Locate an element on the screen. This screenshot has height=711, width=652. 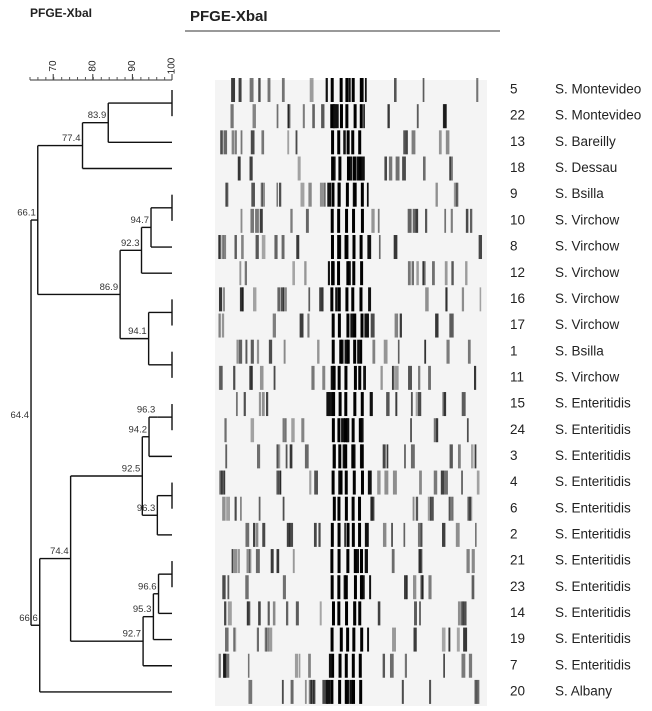
serotype-name: S. Dessau is located at coordinates (586, 167).